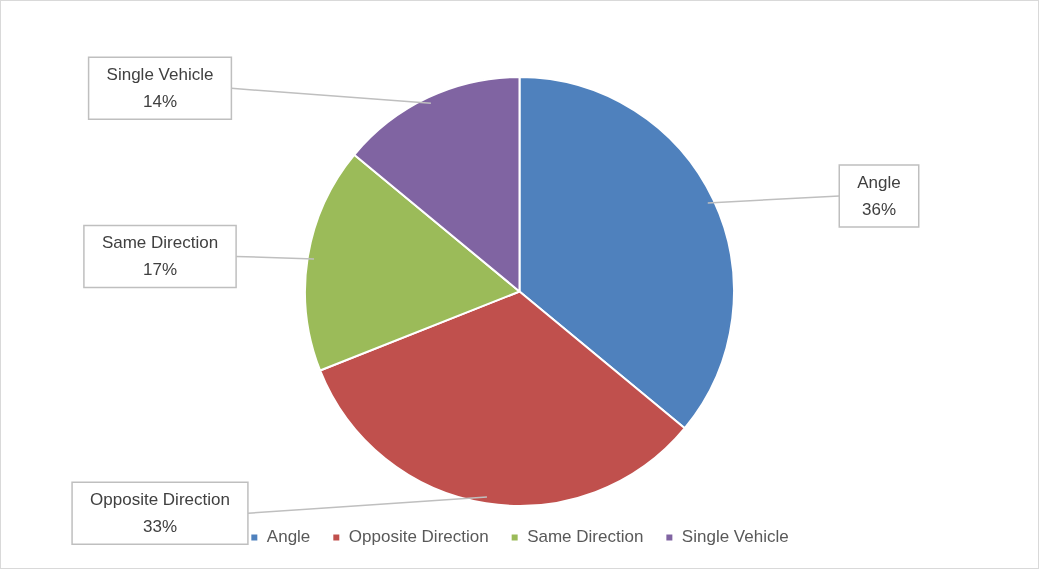 The image size is (1039, 569). Describe the element at coordinates (160, 75) in the screenshot. I see `slice-label: Single Vehicle` at that location.